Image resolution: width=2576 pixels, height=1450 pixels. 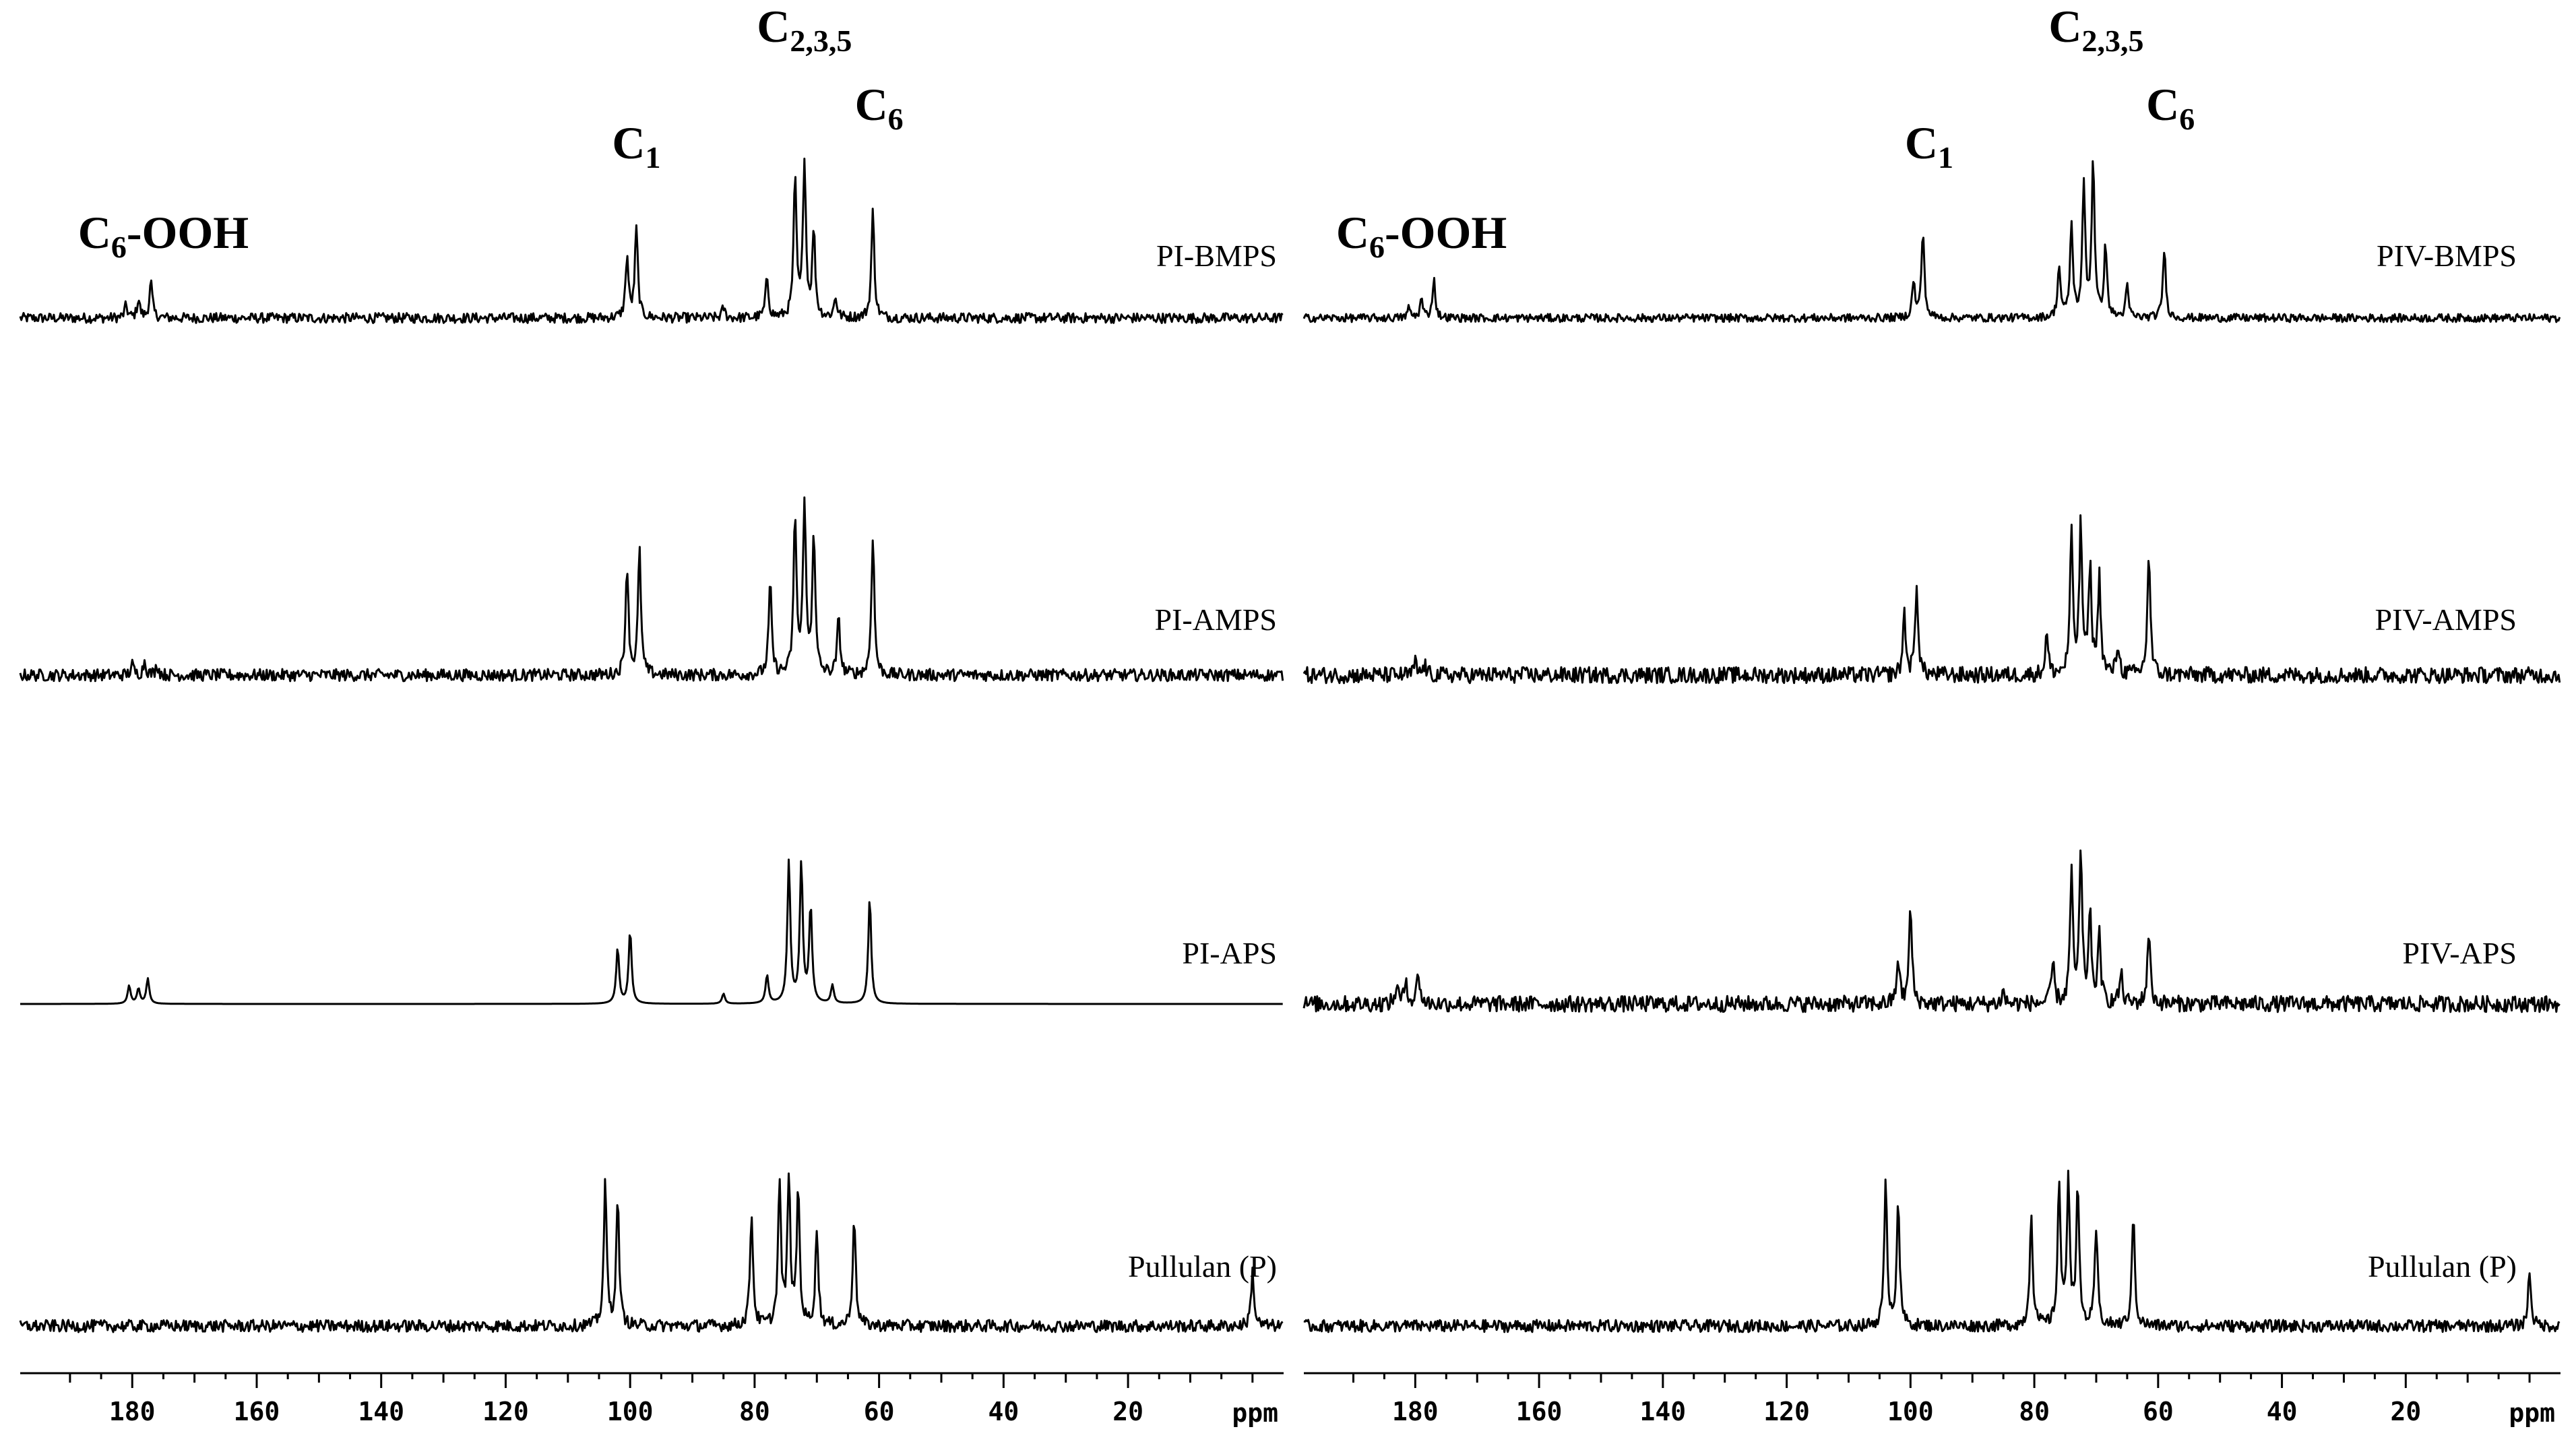 I want to click on trace-label: PI-AMPS, so click(x=1215, y=619).